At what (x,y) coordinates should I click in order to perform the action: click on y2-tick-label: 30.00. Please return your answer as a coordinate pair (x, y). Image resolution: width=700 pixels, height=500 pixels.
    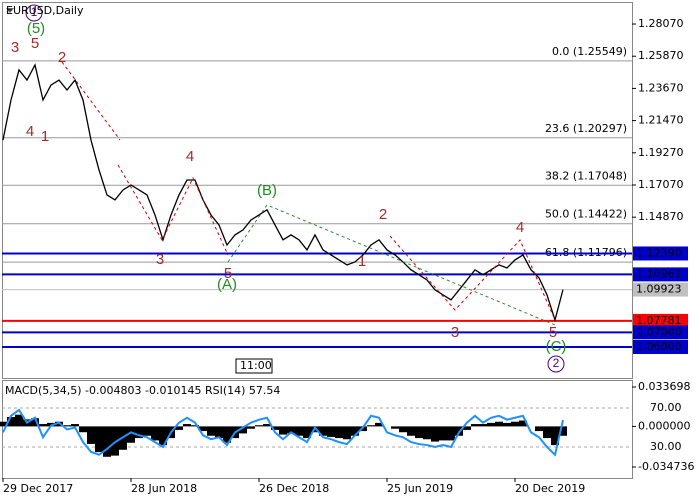
    Looking at the image, I should click on (666, 446).